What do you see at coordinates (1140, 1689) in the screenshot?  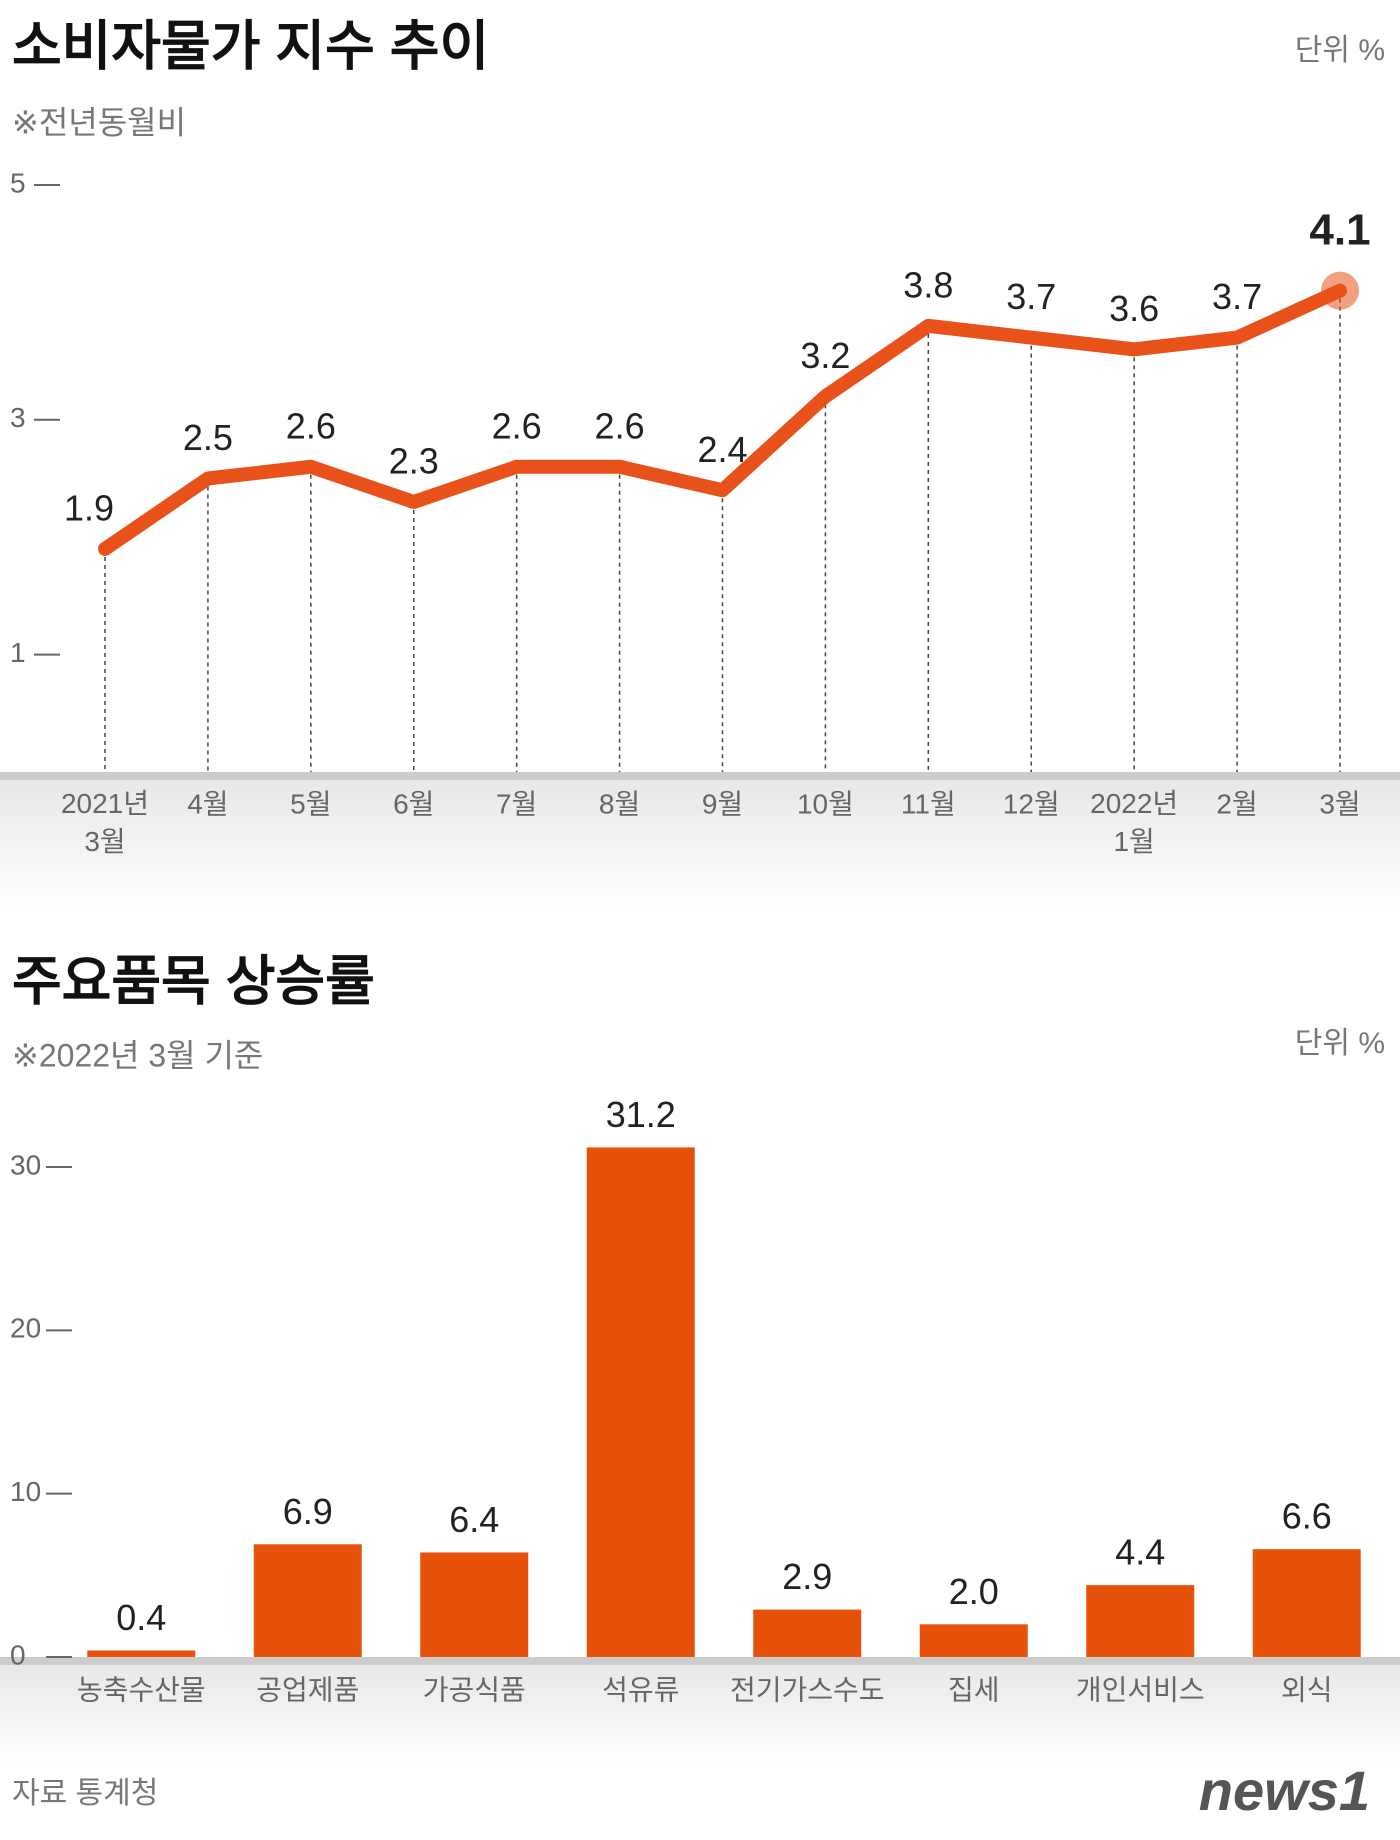 I see `x-tick-label: 개인서비스` at bounding box center [1140, 1689].